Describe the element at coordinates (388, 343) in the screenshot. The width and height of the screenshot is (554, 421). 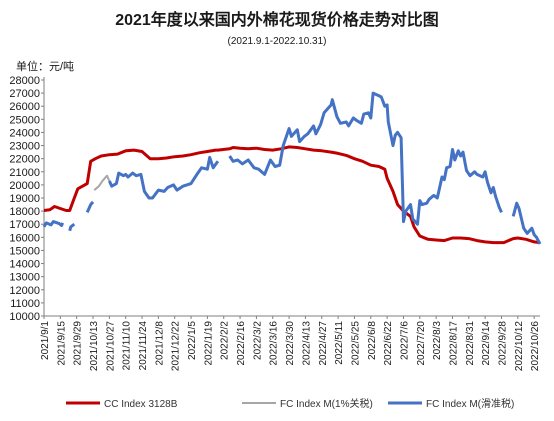
I see `x-tick-label: 2022/6/22` at that location.